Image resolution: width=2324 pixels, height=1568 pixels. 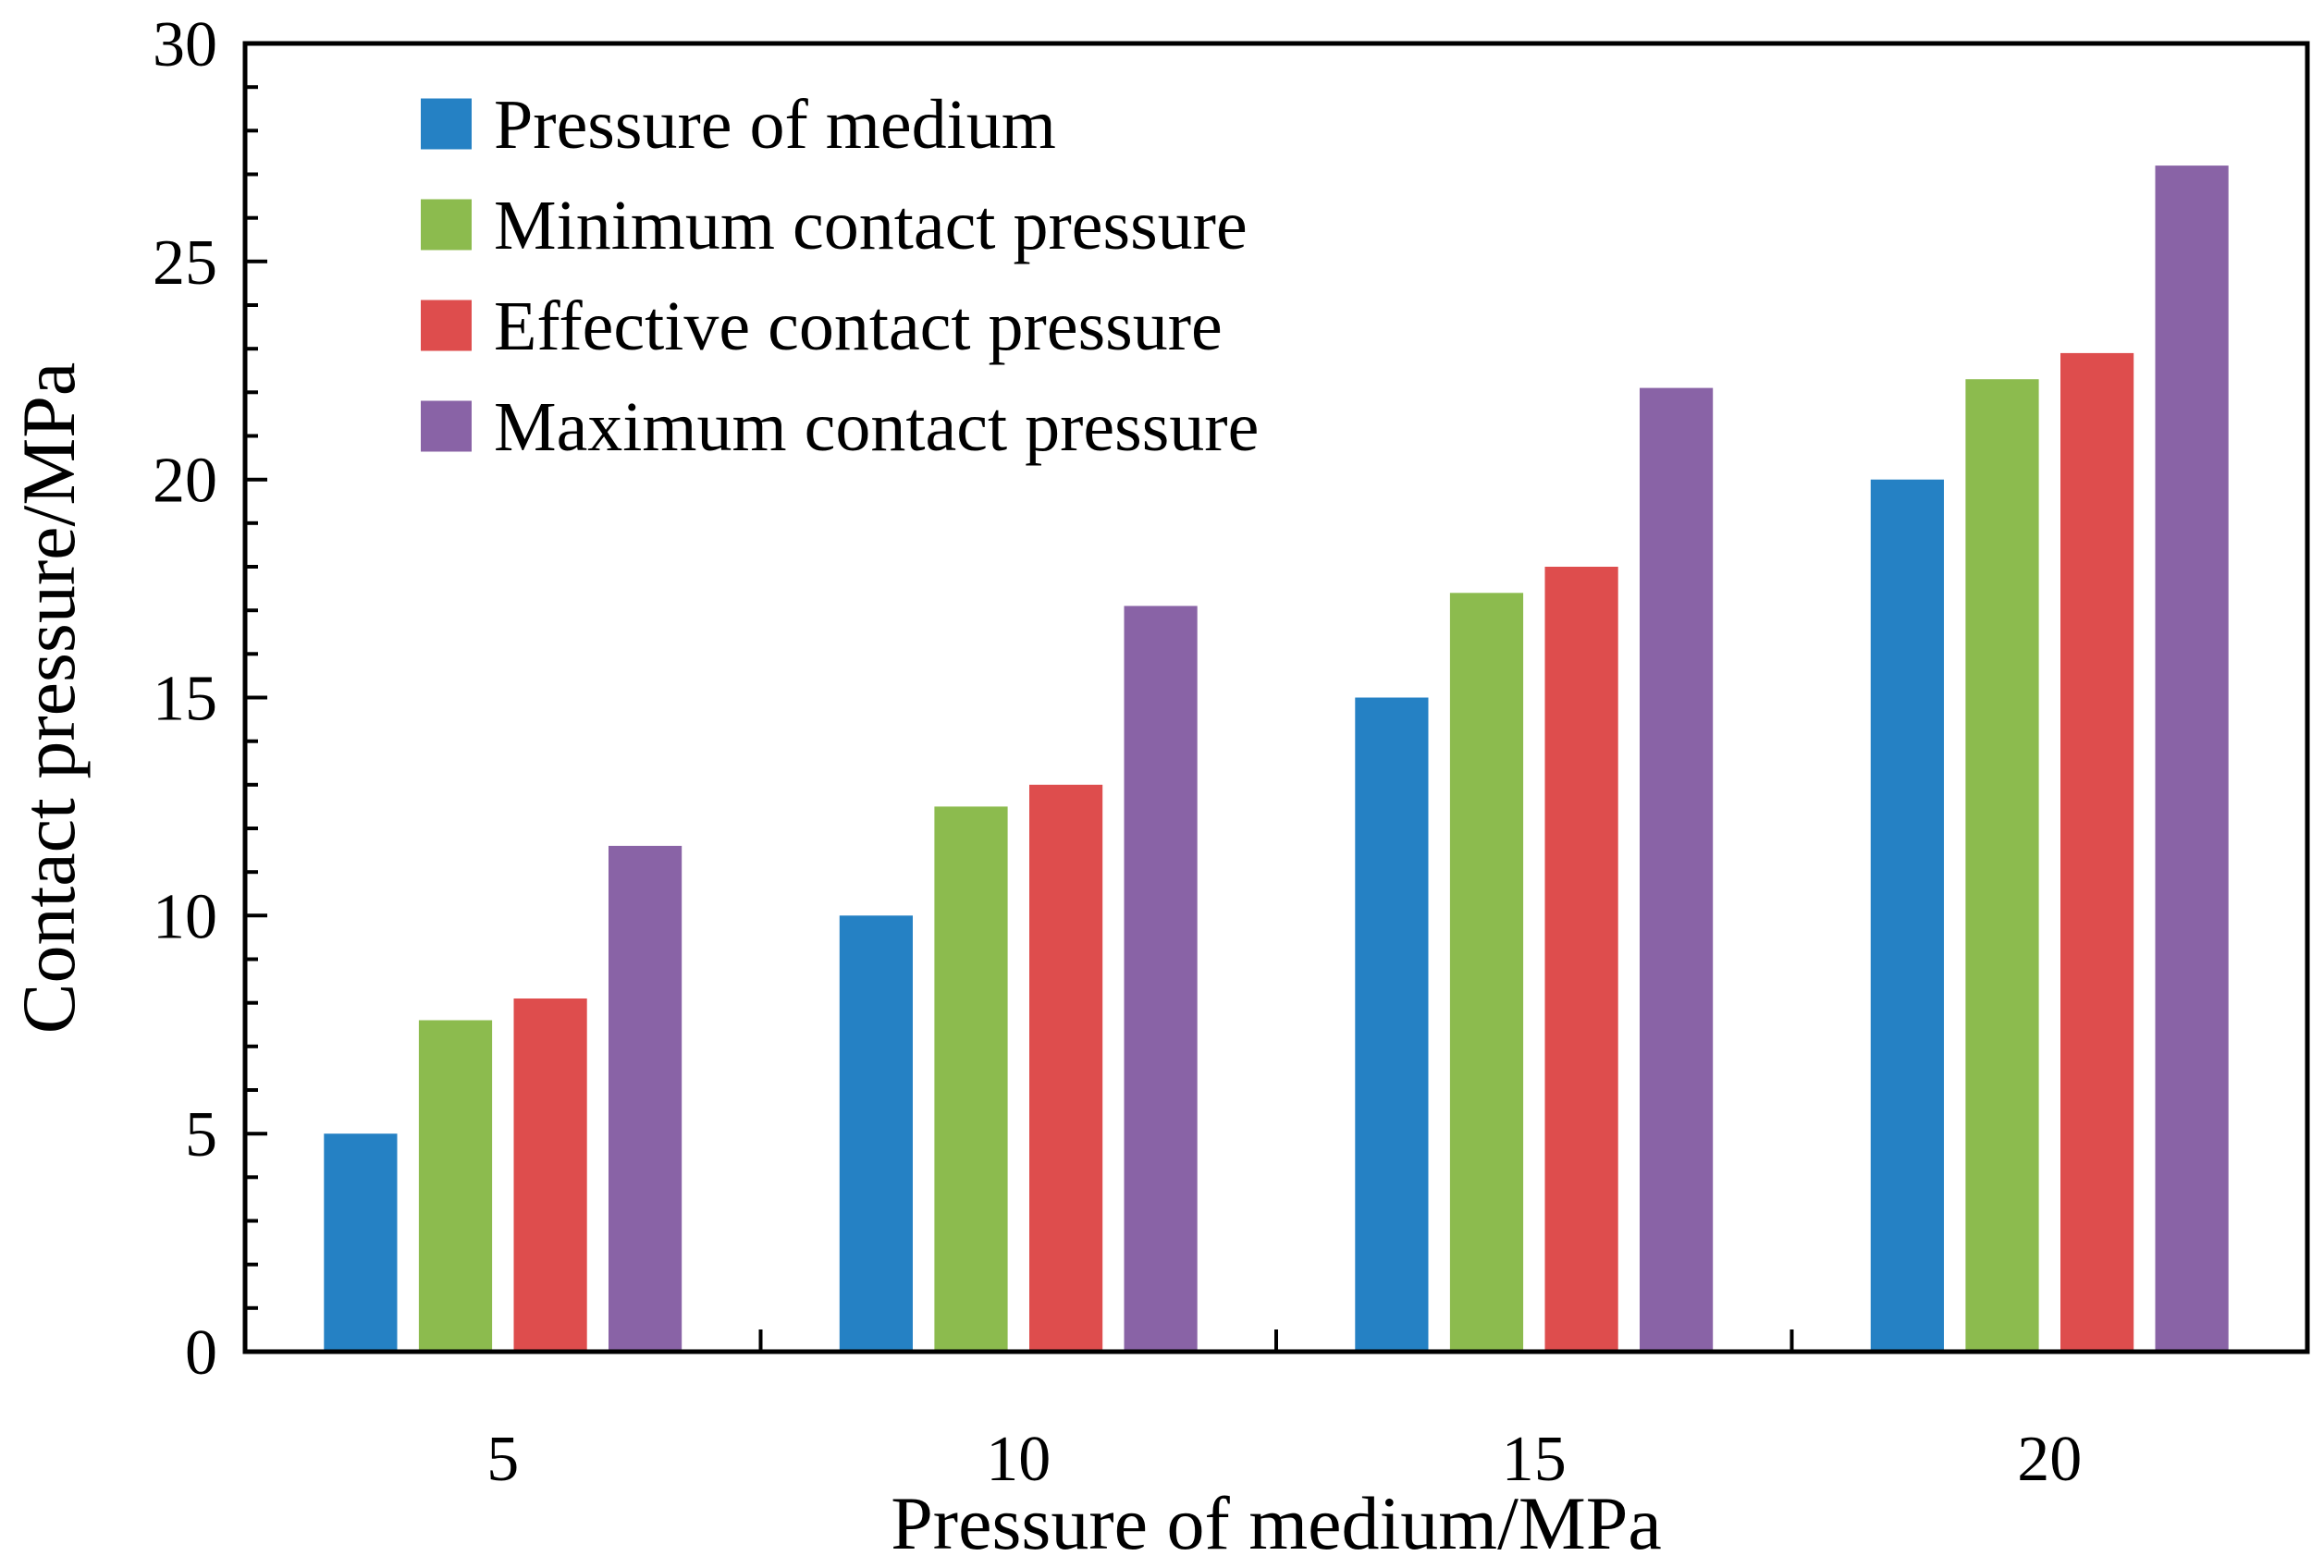 I want to click on x-tick-label: 15, so click(x=1534, y=1460).